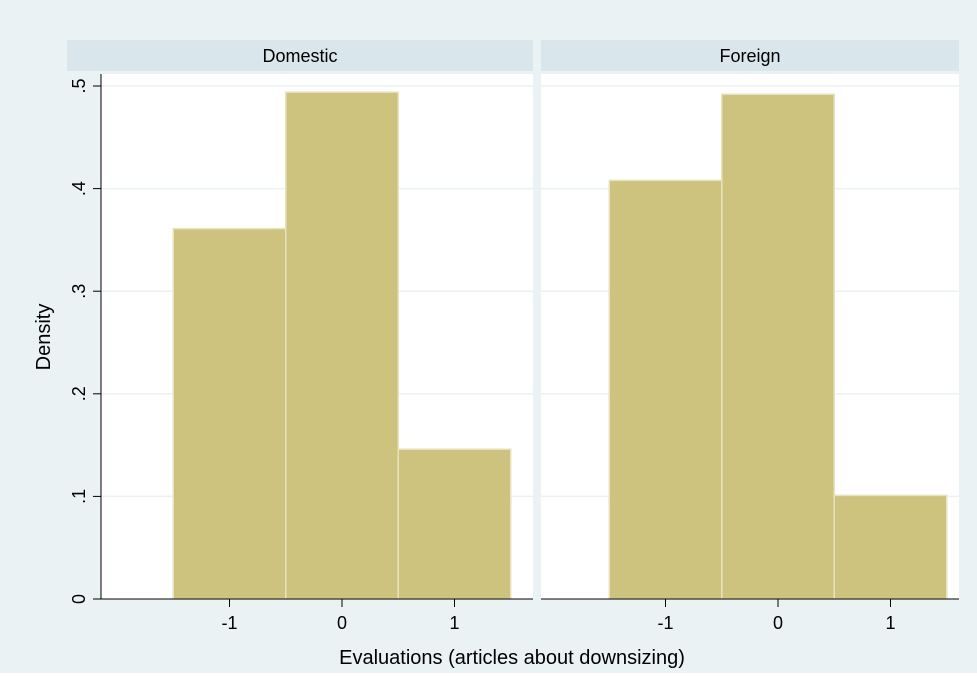 The image size is (977, 678). Describe the element at coordinates (85, 341) in the screenshot. I see `y-axis-ticks: 0 .1 .2 .3 .4 .5` at that location.